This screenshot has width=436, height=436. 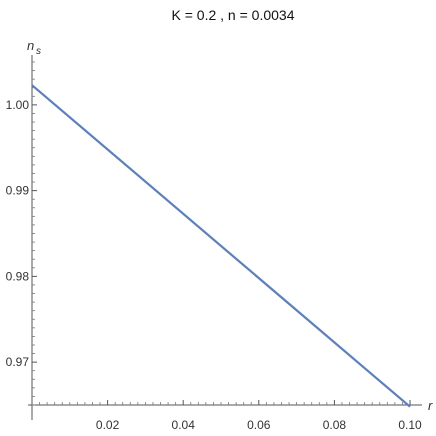 What do you see at coordinates (233, 15) in the screenshot?
I see `chart-title: K = 0.2 , n = 0.0034` at bounding box center [233, 15].